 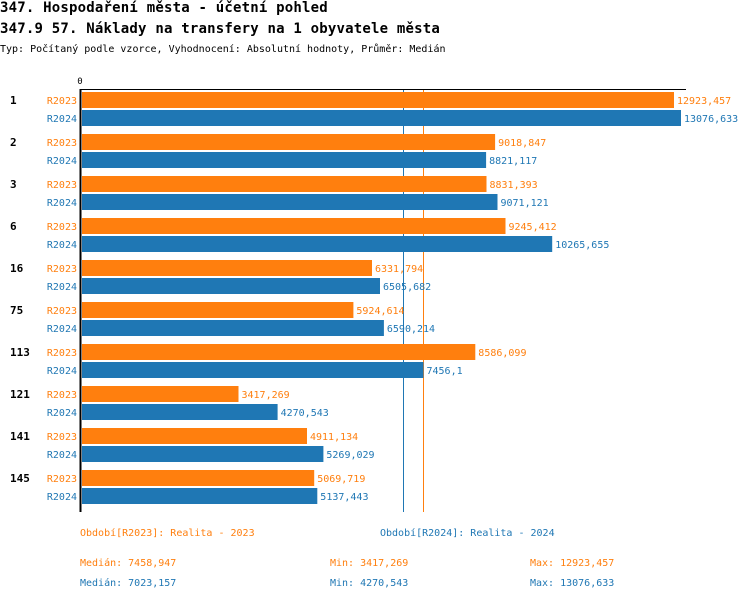 What do you see at coordinates (572, 583) in the screenshot?
I see `legend-r2024-max: Max: 13076,633` at bounding box center [572, 583].